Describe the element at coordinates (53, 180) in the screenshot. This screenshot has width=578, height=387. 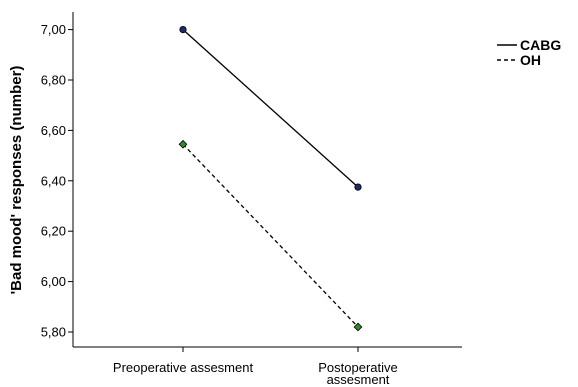
I see `y-tick-label: 6,40` at that location.